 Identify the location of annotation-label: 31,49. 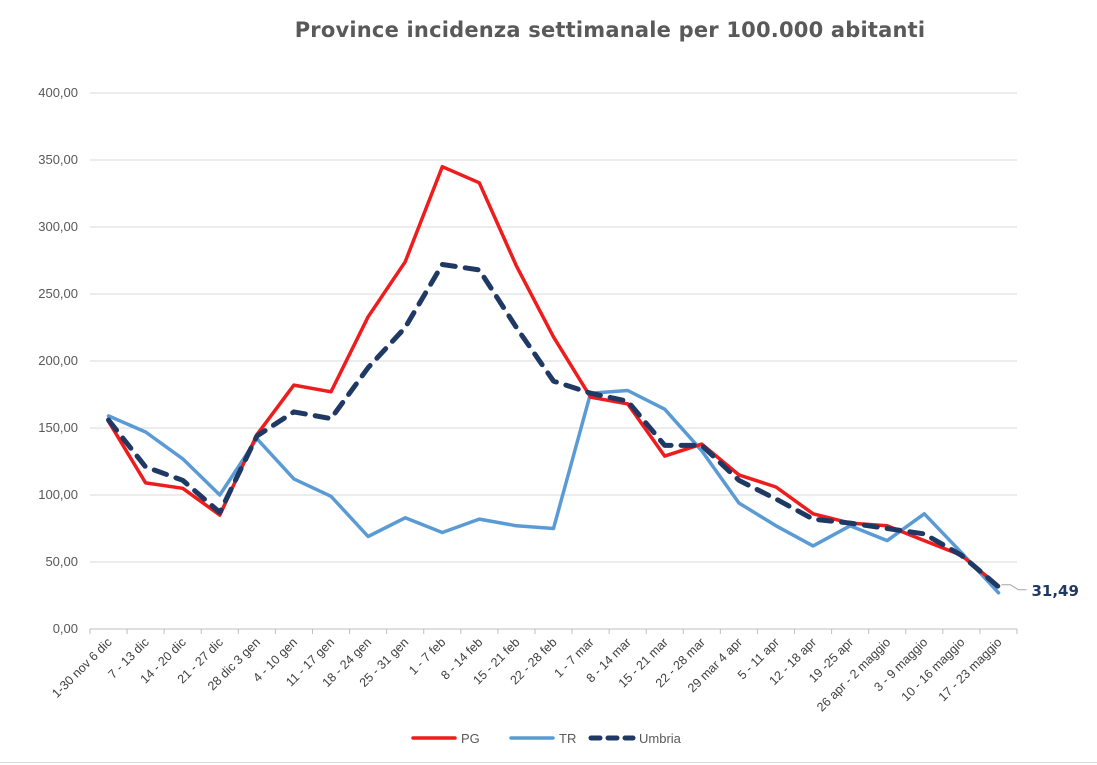
(1054, 591).